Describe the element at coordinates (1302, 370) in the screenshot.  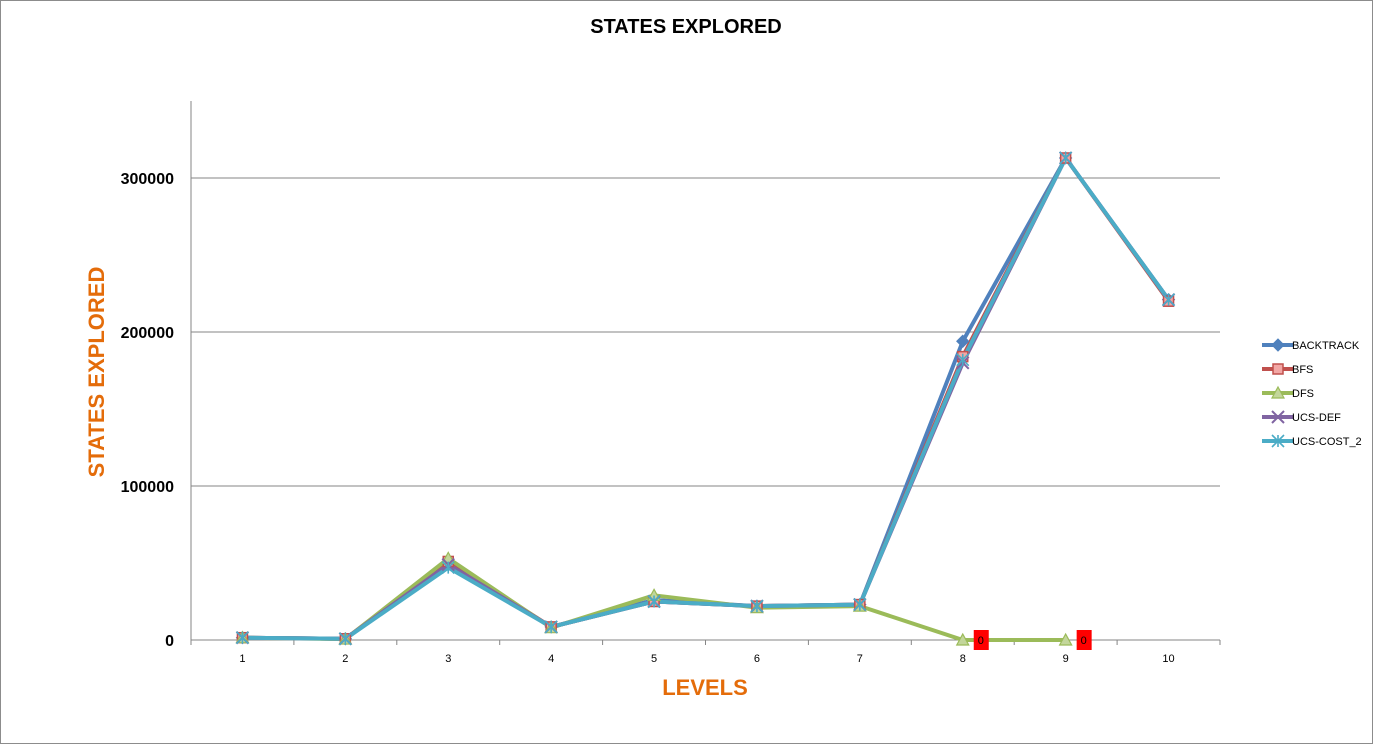
I see `legend-label-bfs: BFS` at that location.